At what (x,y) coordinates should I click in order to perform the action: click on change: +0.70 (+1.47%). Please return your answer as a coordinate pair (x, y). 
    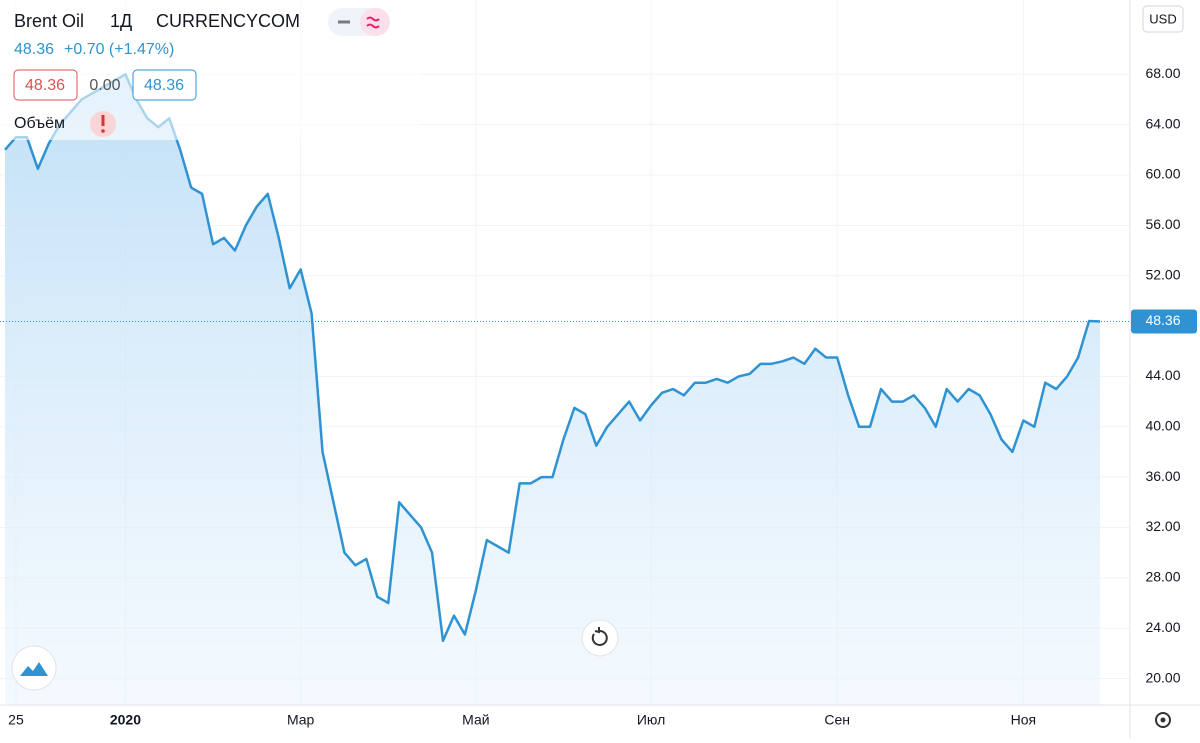
    Looking at the image, I should click on (119, 49).